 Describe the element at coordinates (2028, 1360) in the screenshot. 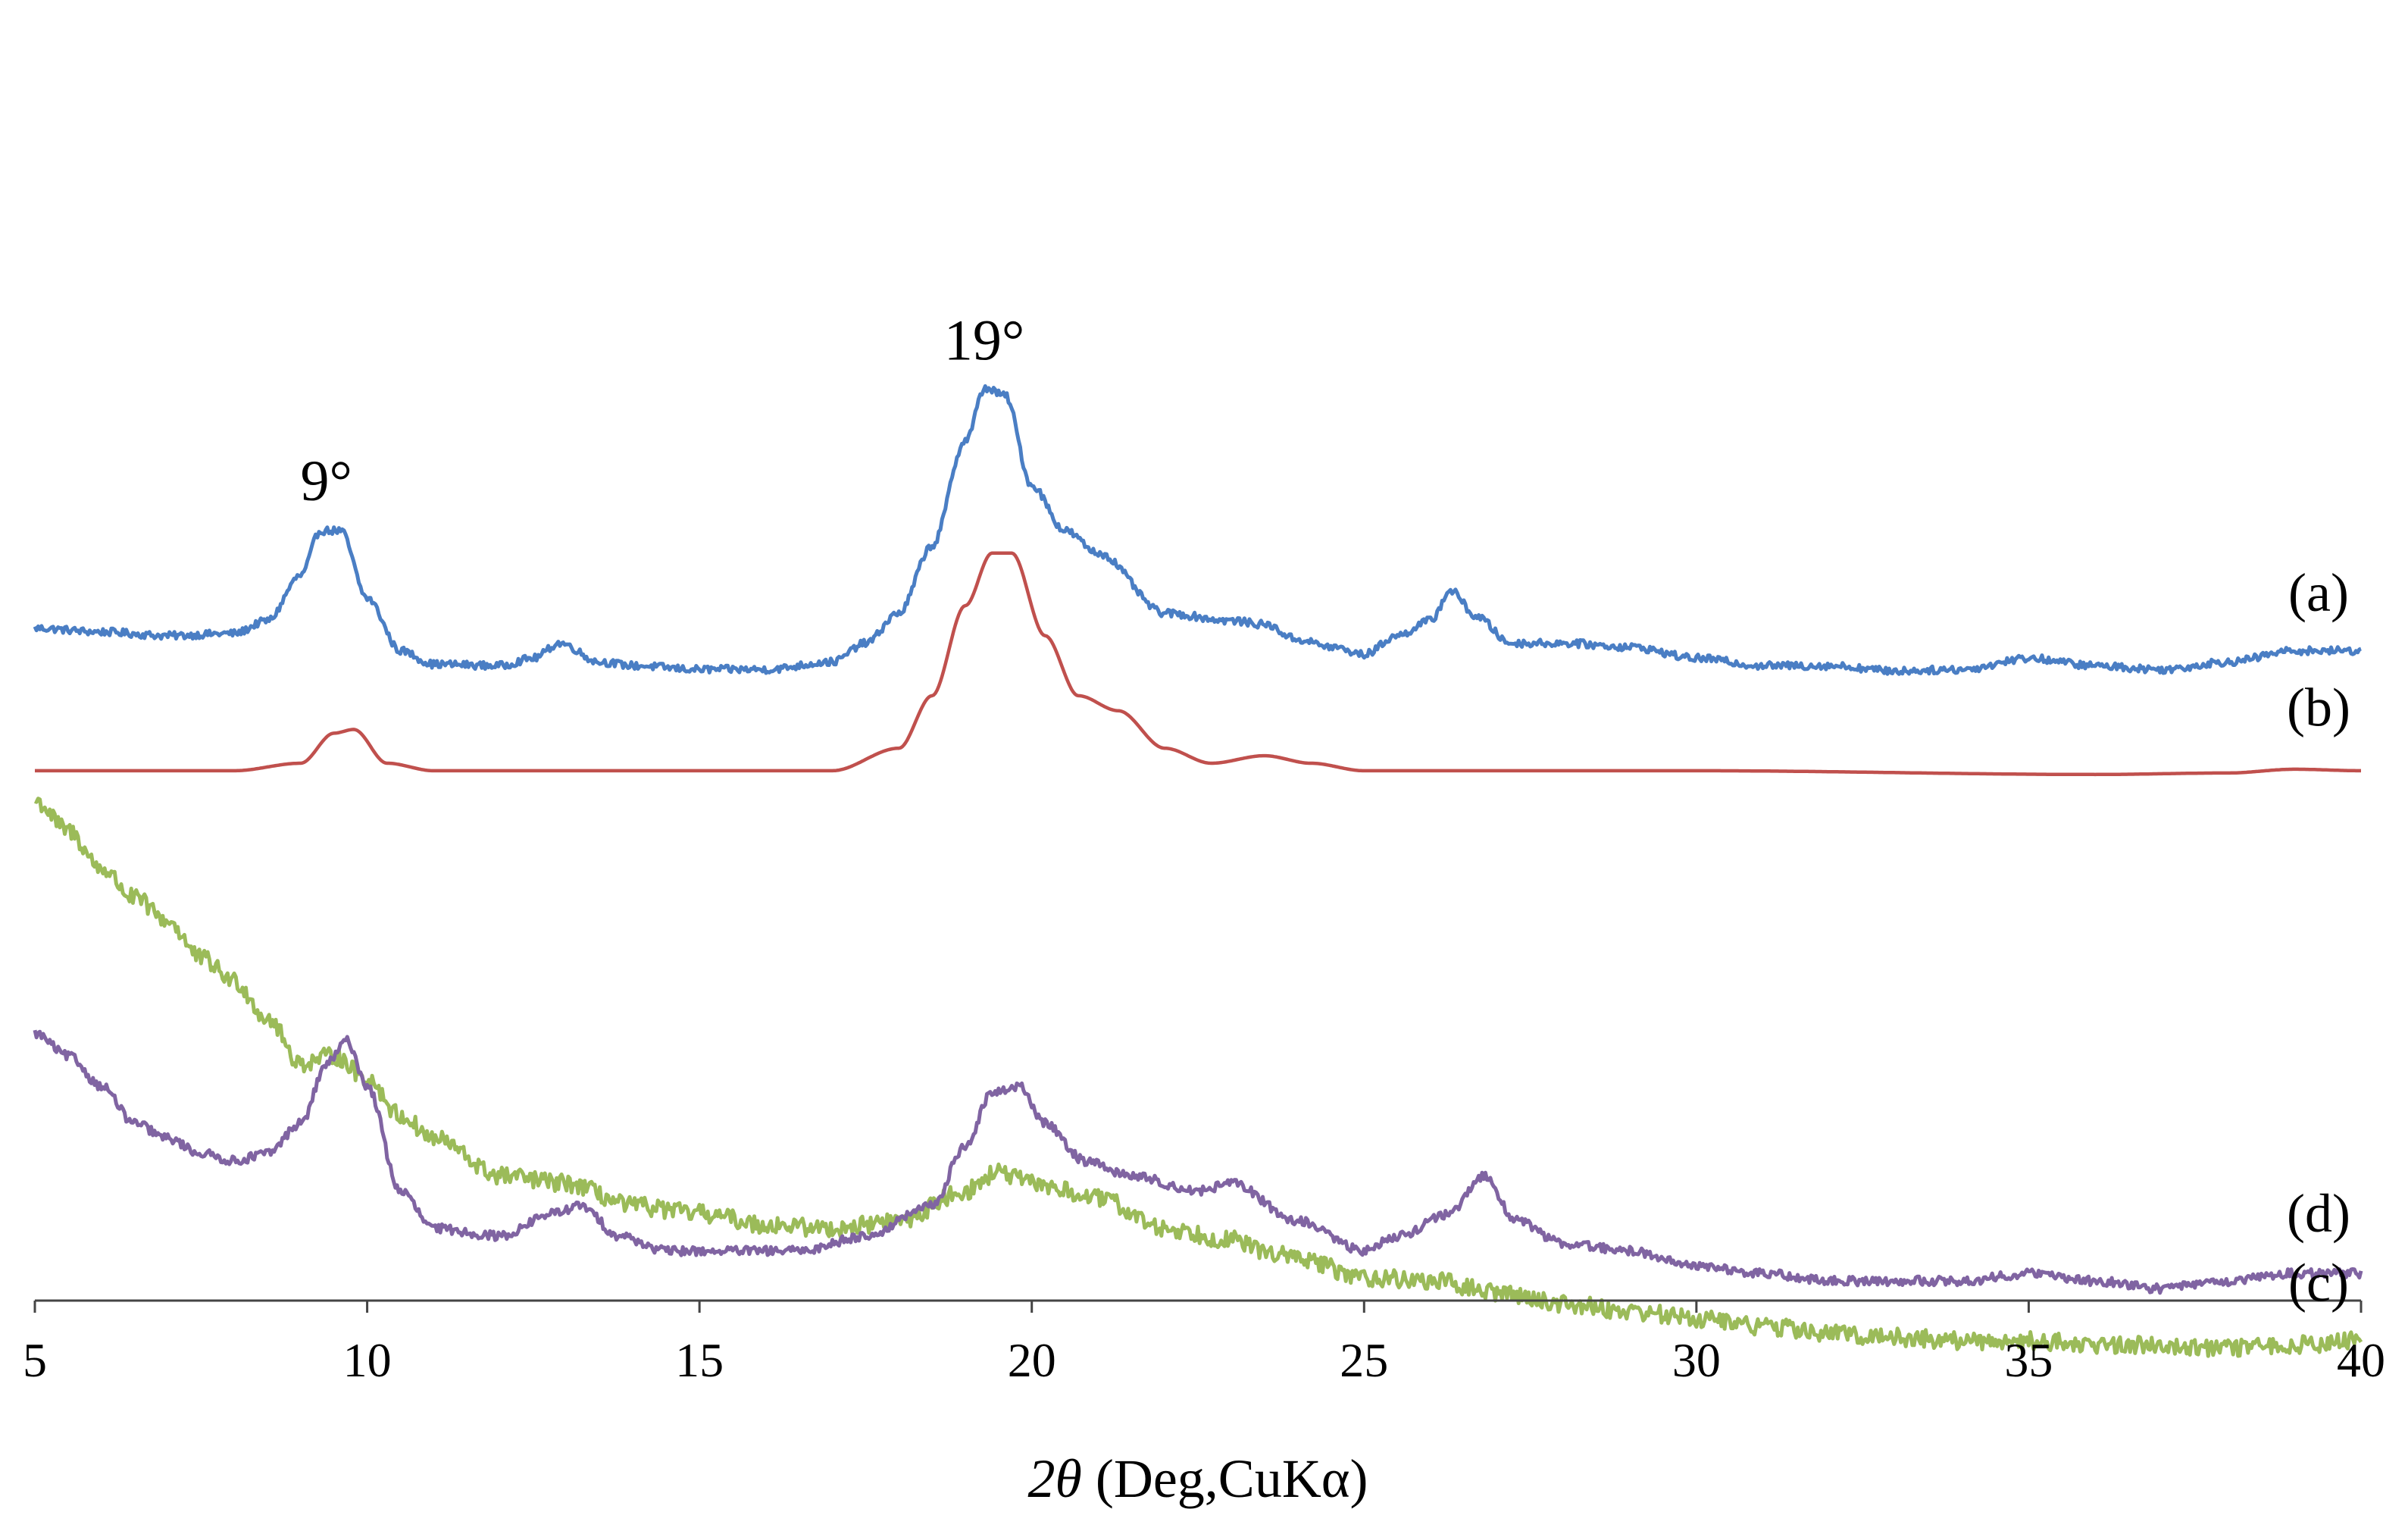

I see `x-tick-label-35: 35` at that location.